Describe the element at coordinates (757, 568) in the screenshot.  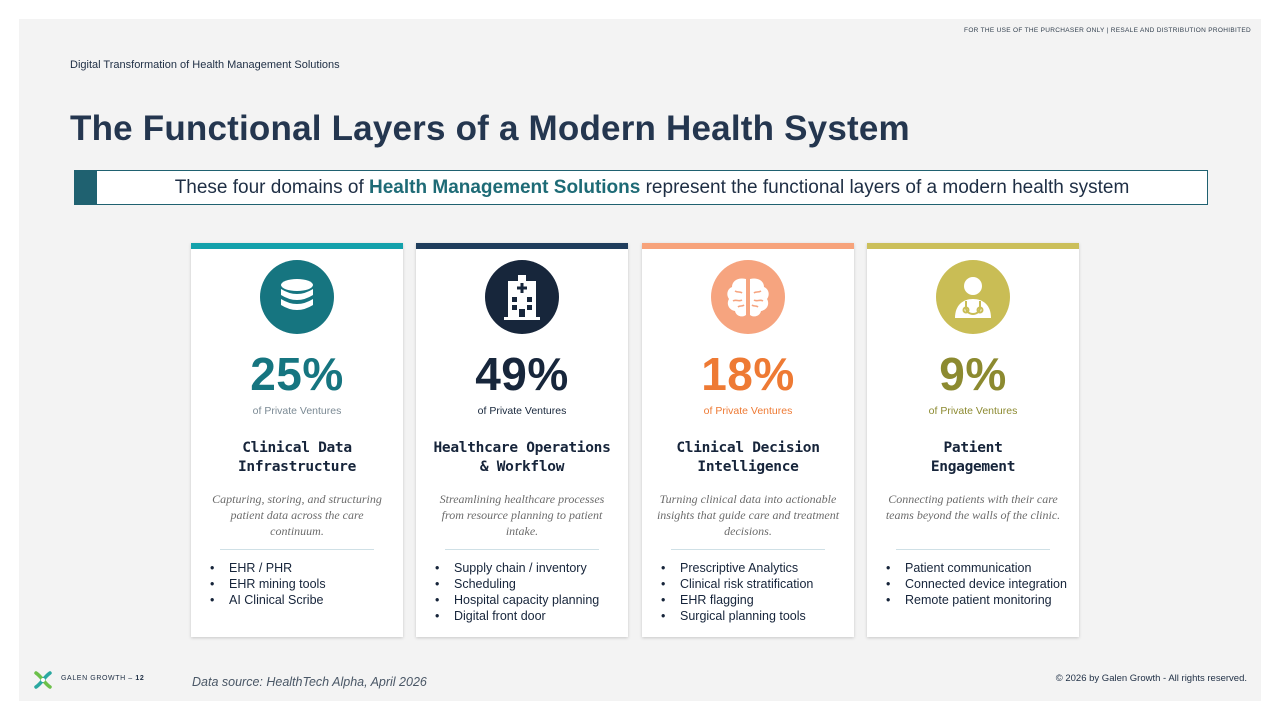
I see `list-item: Prescriptive Analytics` at that location.